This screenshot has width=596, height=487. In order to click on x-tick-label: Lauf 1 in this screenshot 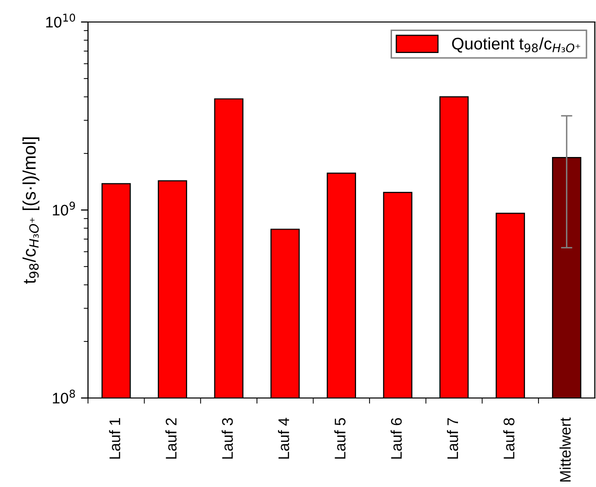, I will do `click(114, 438)`.